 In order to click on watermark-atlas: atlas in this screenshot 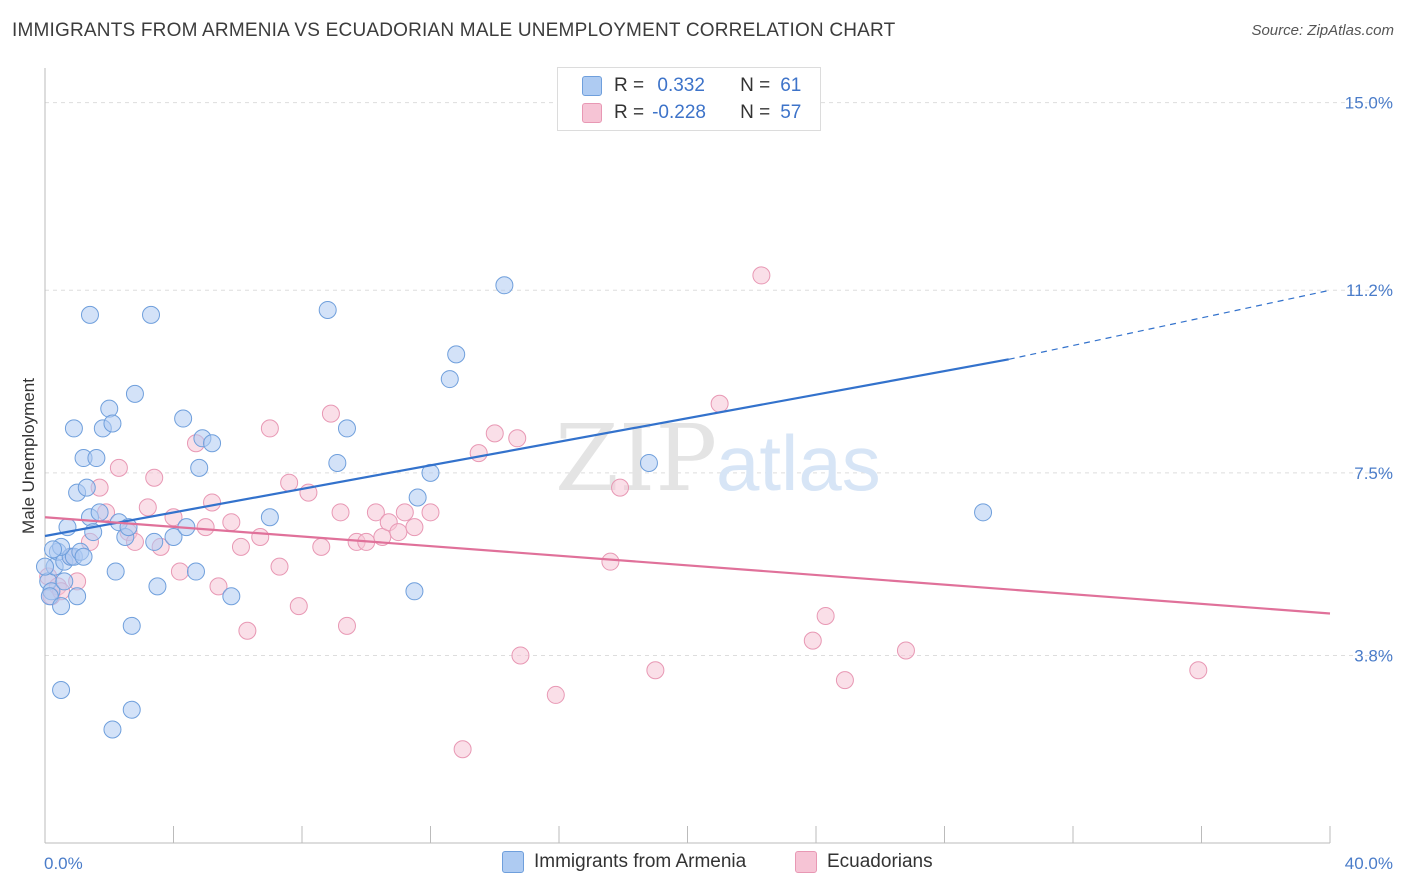, I will do `click(798, 463)`.